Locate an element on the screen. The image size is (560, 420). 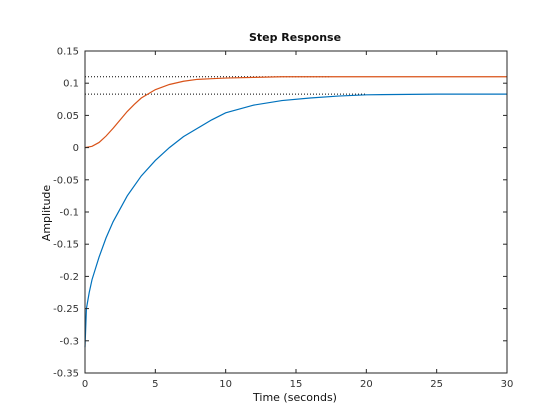
x-tick-label: 15 is located at coordinates (296, 384).